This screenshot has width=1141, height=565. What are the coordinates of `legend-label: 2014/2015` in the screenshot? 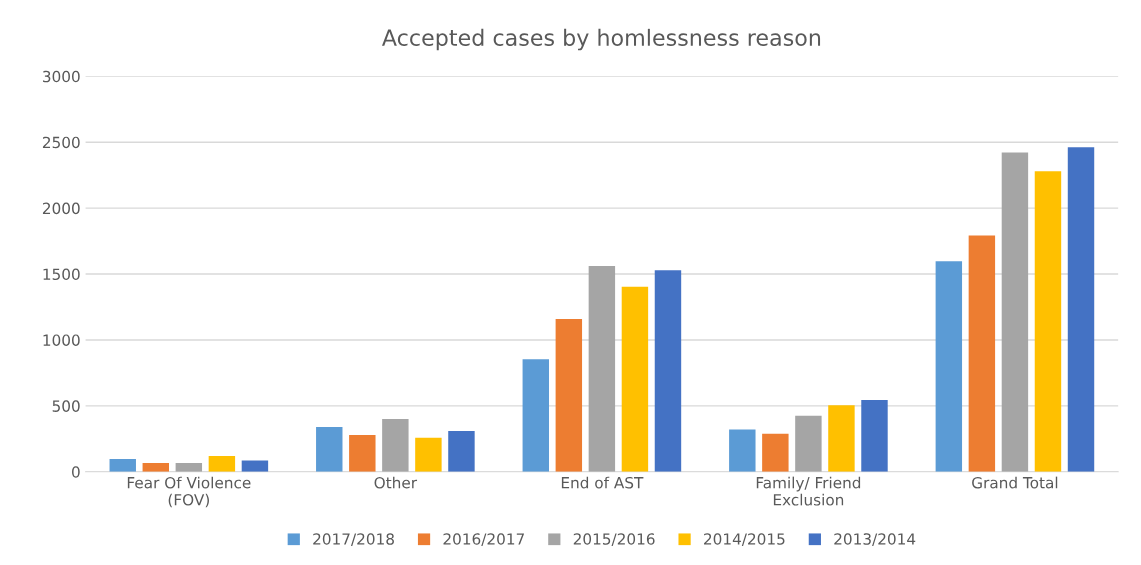 It's located at (744, 540).